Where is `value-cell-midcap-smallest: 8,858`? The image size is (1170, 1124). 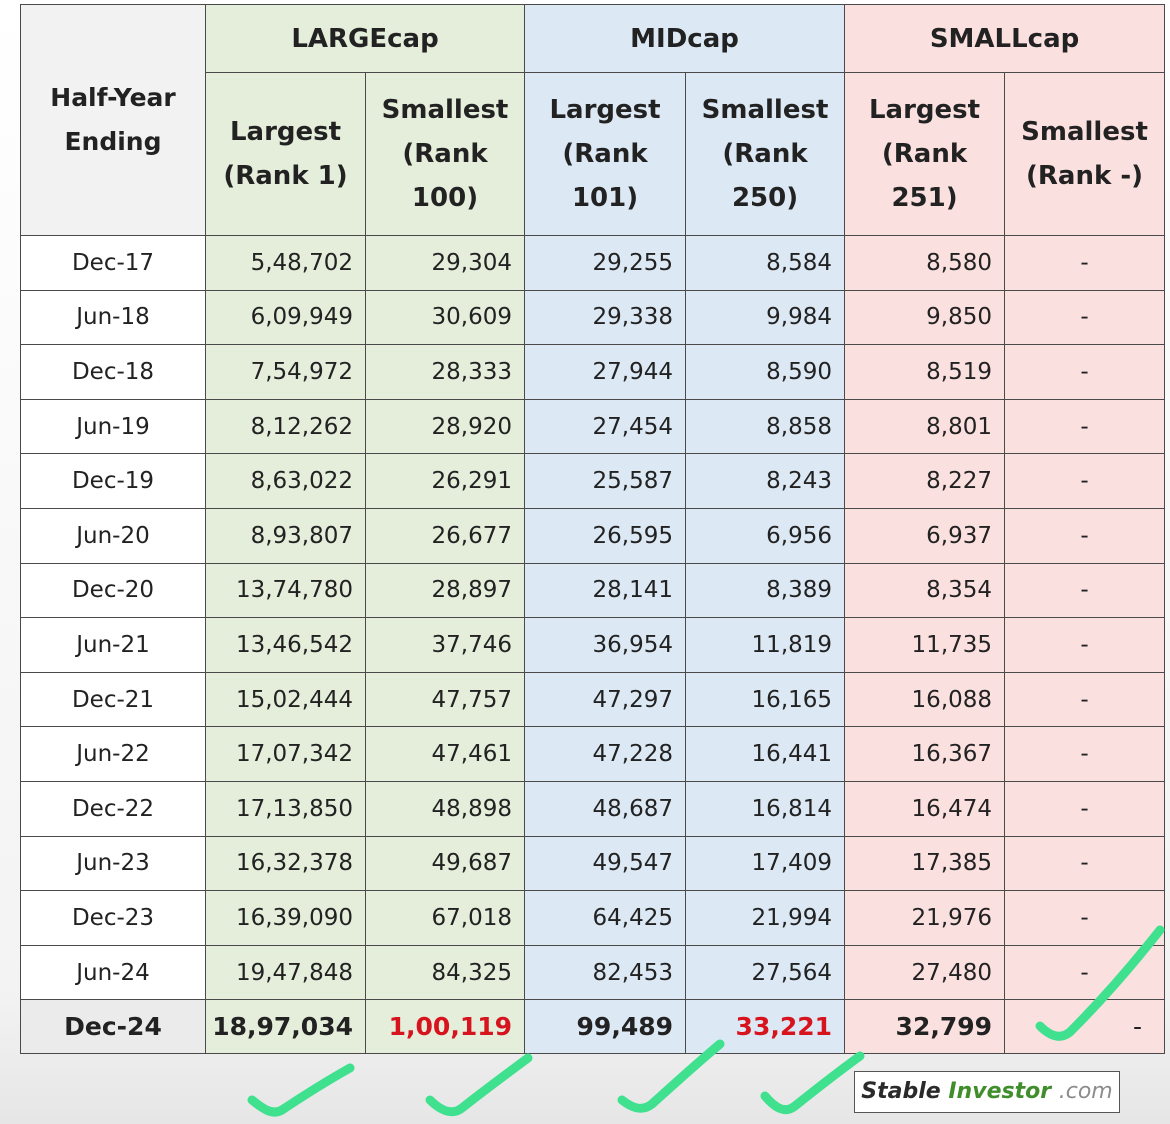
value-cell-midcap-smallest: 8,858 is located at coordinates (765, 426).